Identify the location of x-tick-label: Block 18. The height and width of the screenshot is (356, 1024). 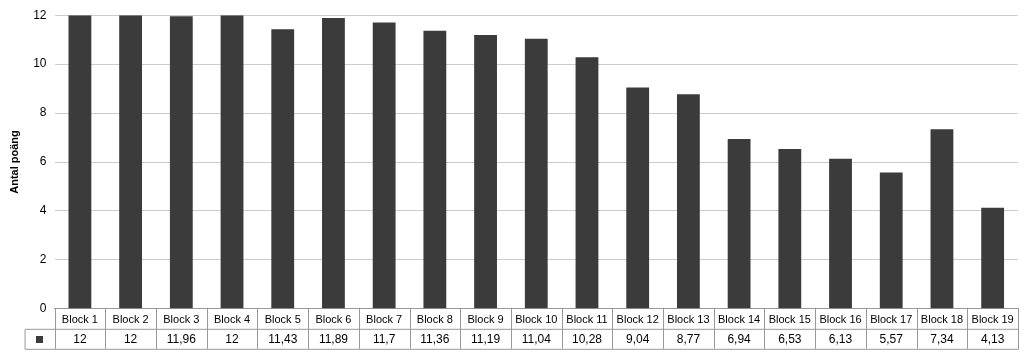
(942, 319).